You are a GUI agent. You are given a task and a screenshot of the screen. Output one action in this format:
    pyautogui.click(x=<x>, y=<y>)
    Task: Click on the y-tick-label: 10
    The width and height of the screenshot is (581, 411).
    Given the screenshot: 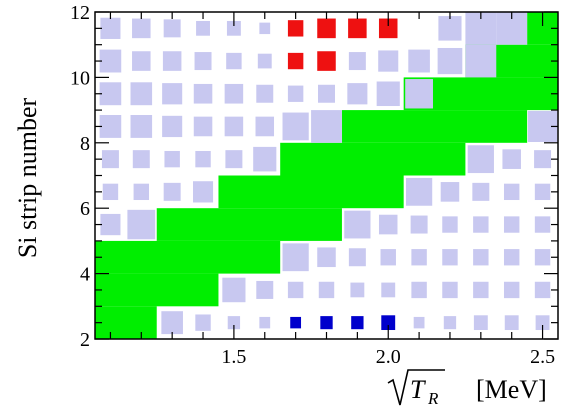 What is the action you would take?
    pyautogui.click(x=80, y=78)
    